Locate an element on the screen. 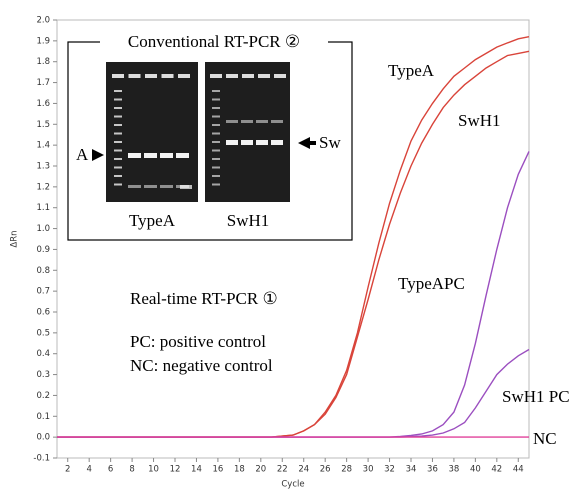 This screenshot has height=492, width=586. x-tick-label: 10 is located at coordinates (153, 470).